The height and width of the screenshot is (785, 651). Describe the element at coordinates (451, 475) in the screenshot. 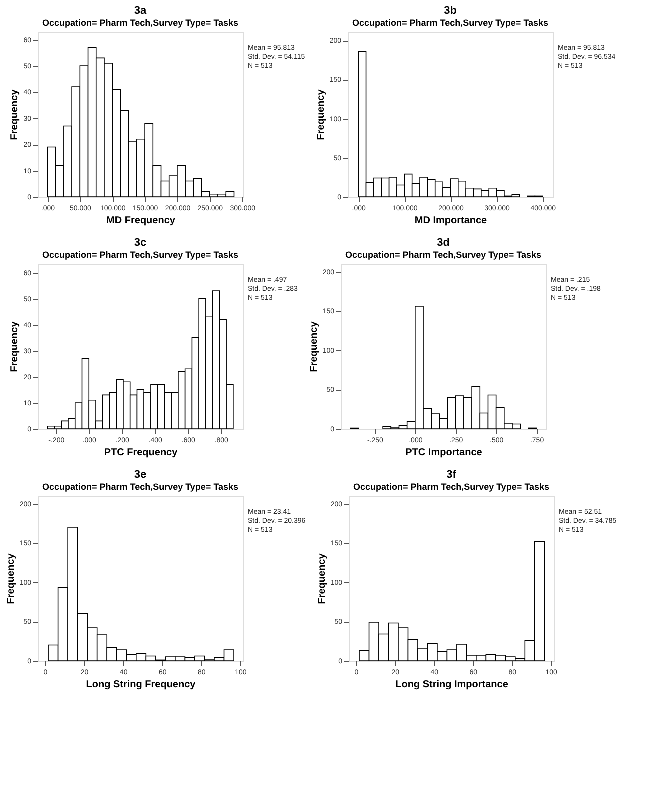

I see `chart-title: 3f` at that location.